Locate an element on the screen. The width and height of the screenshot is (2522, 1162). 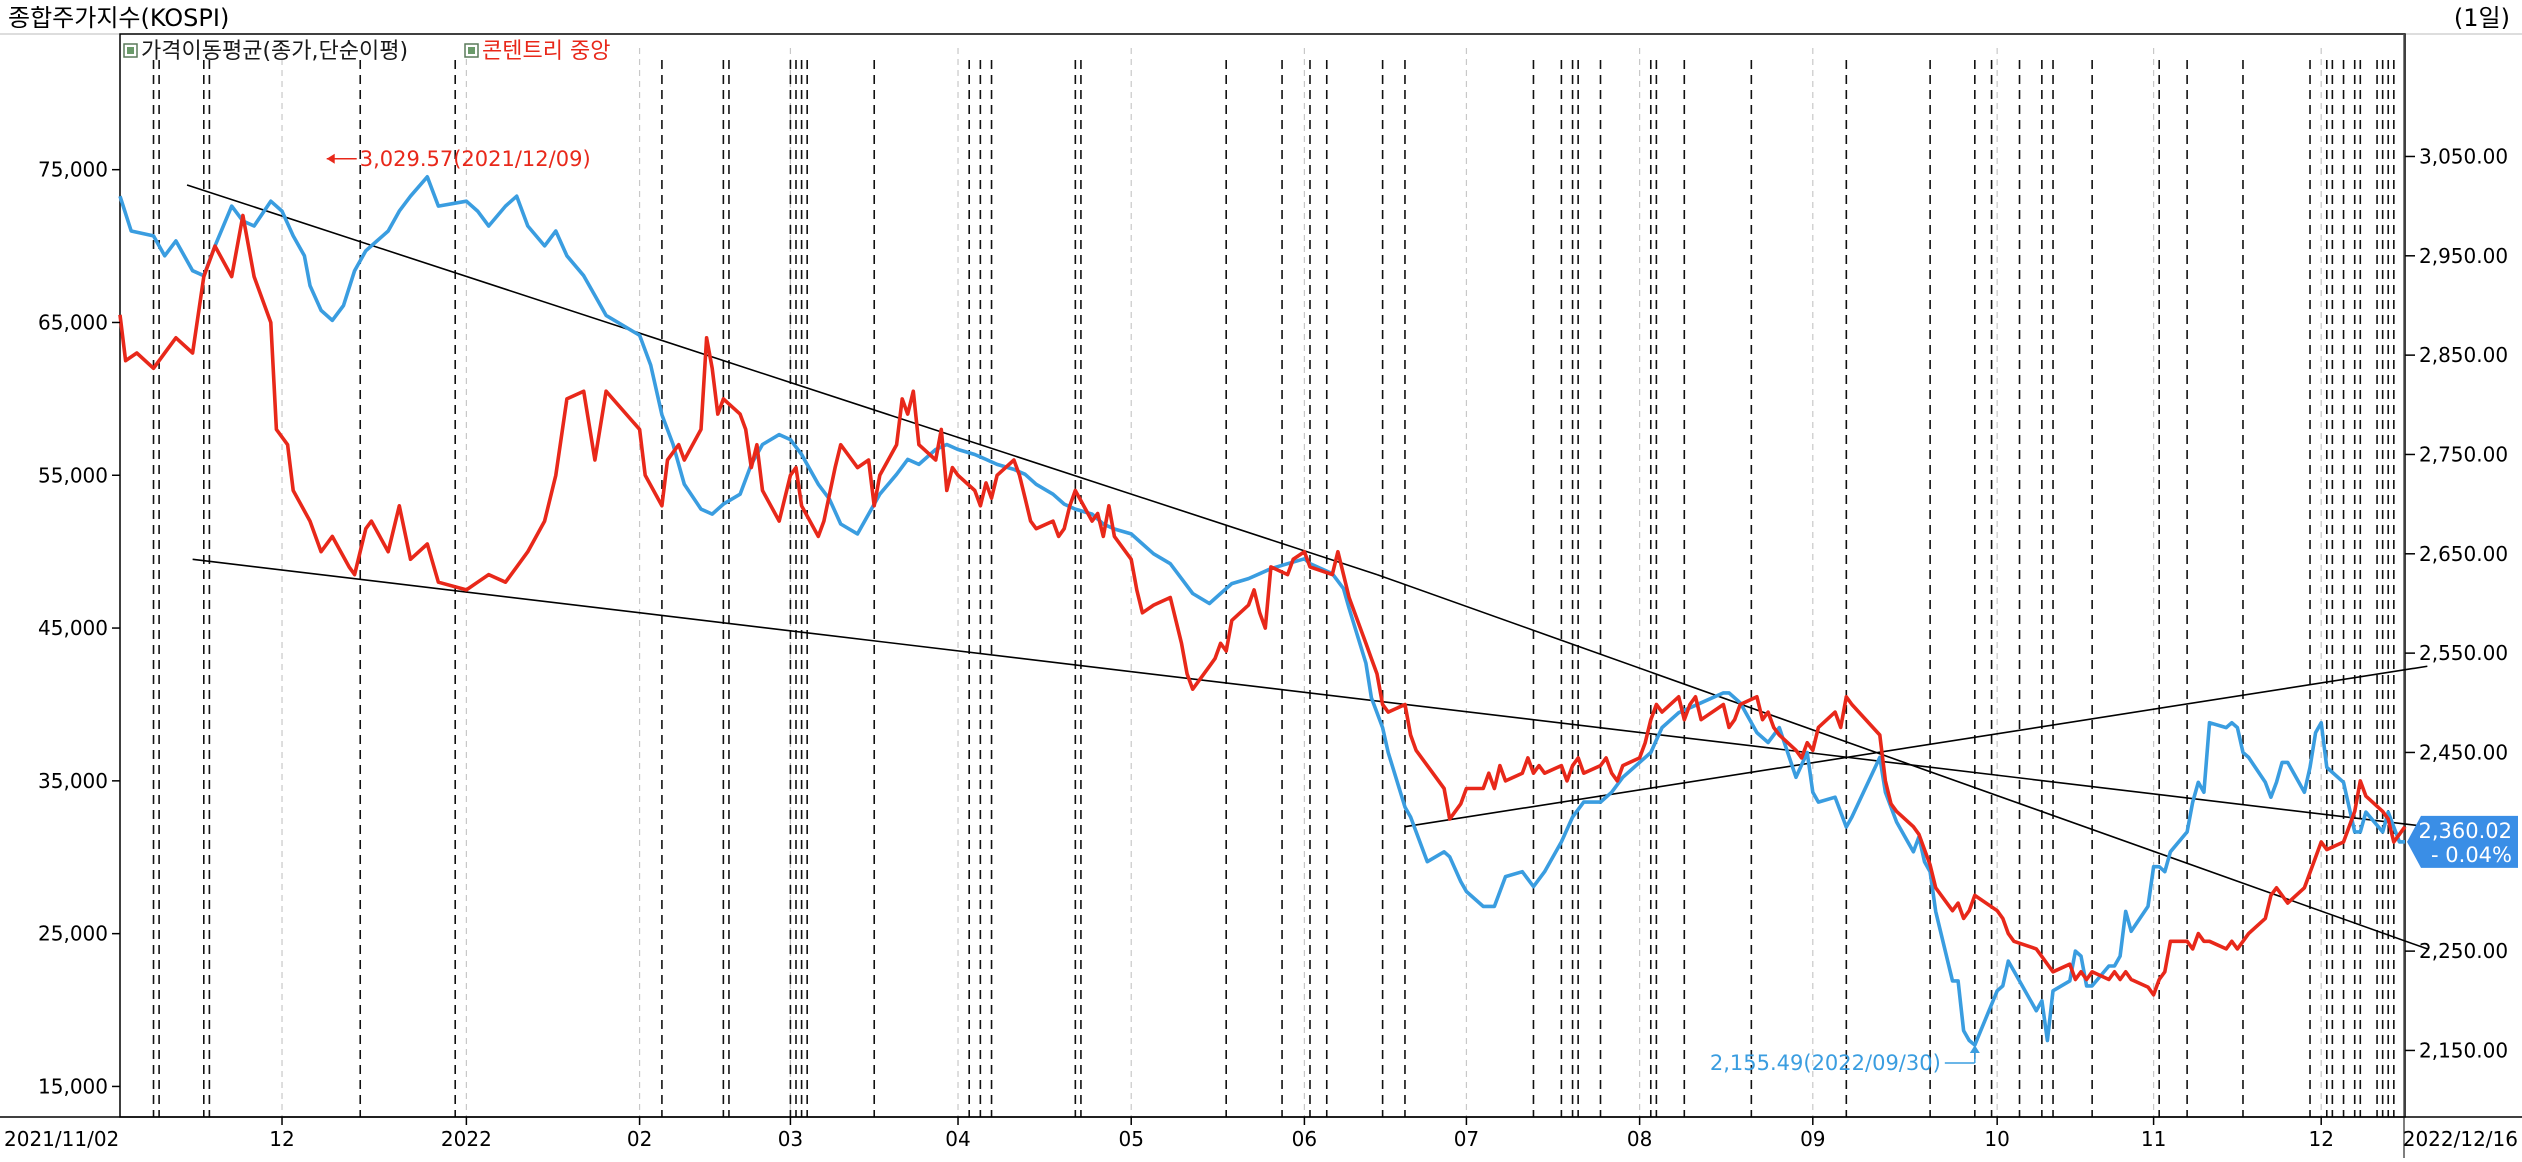
right-axis-tick-label: 2,550.00 is located at coordinates (2463, 653).